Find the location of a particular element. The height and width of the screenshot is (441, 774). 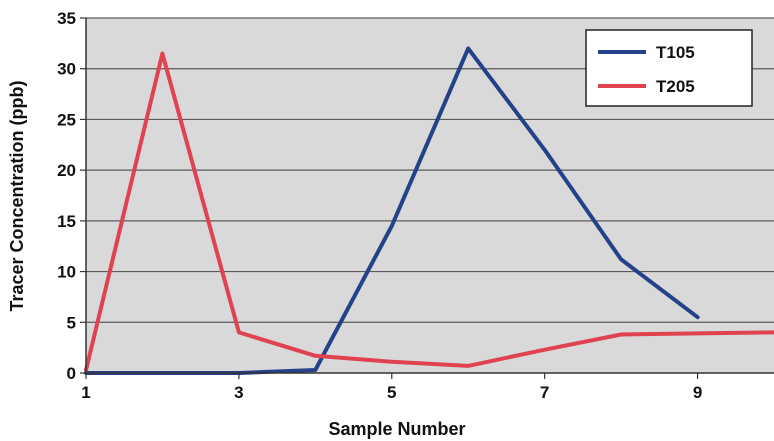

y-tick-label: 25 is located at coordinates (66, 119).